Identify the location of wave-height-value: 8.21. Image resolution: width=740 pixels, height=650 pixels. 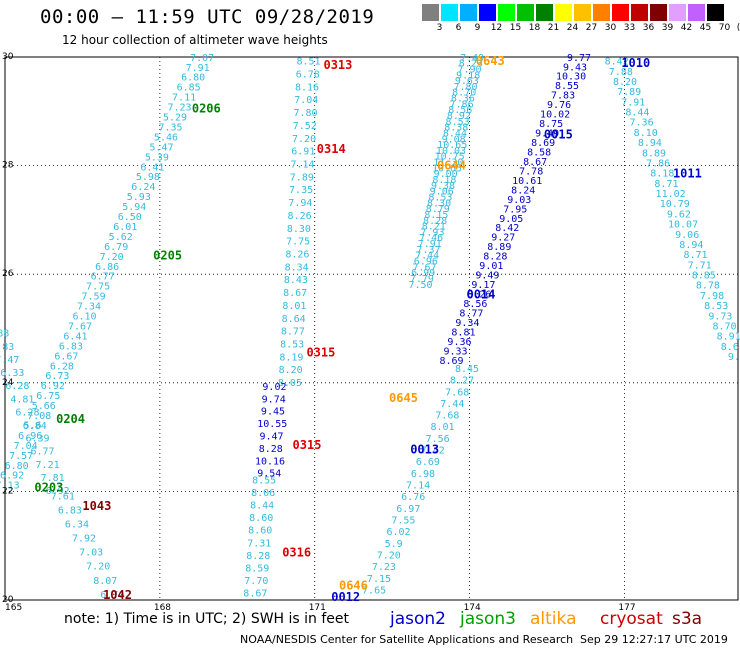
(434, 227).